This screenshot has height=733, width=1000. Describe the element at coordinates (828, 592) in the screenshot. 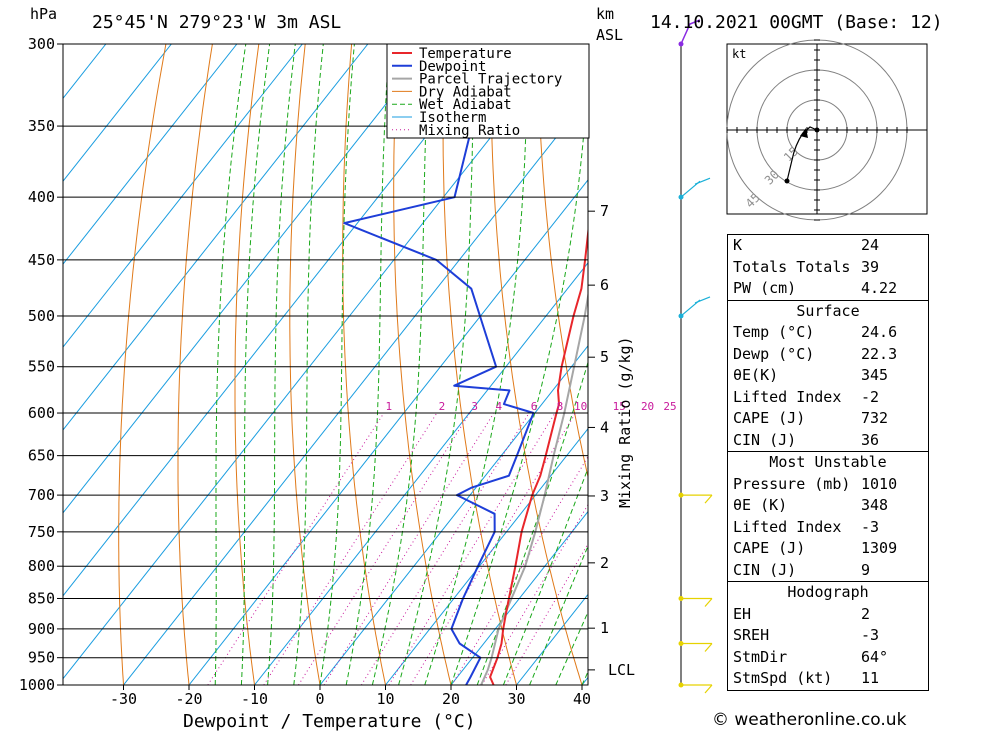

I see `hodograph-title: Hodograph` at that location.